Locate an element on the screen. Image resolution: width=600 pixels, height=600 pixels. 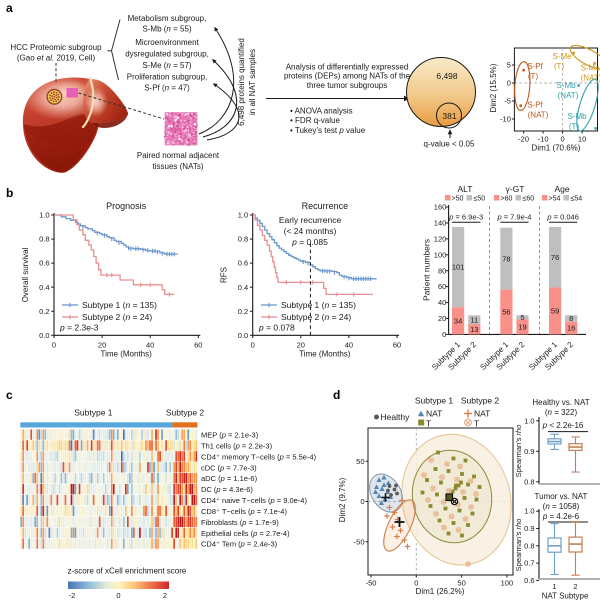
svg-text: aDC (p = 1.1e-6) is located at coordinates (229, 478).